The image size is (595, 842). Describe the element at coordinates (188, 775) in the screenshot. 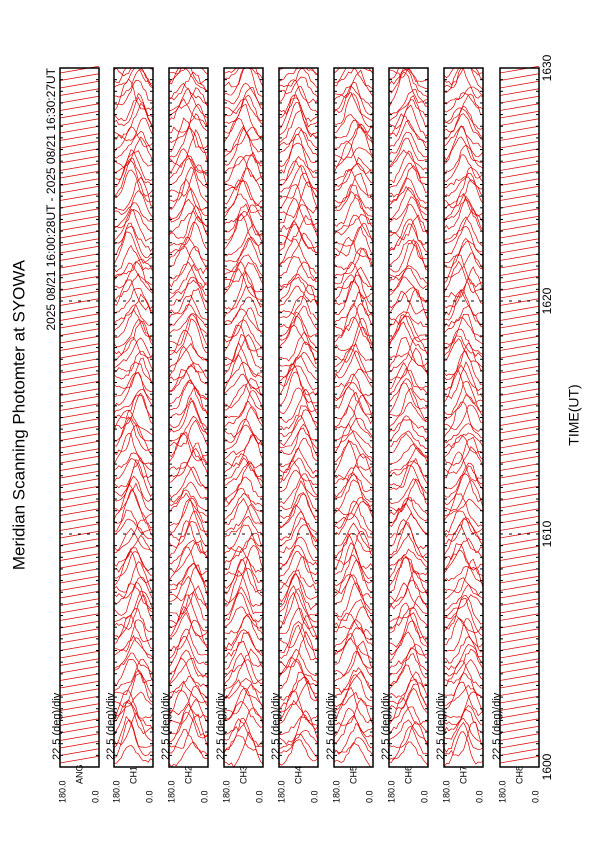

I see `panel-name: CH2` at that location.